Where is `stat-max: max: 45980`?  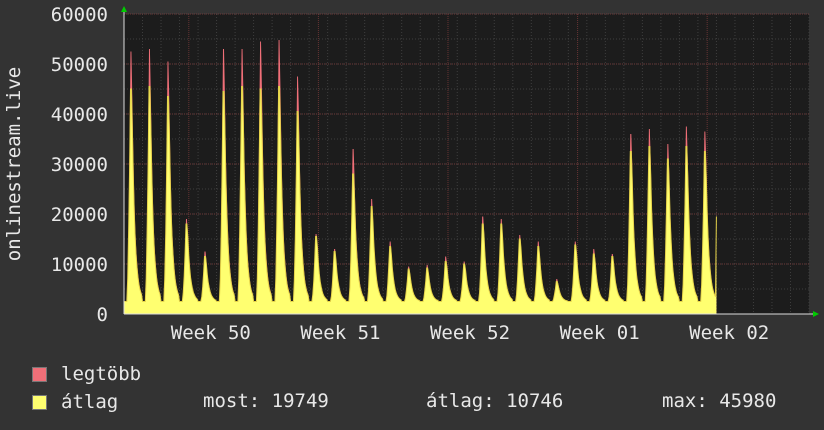
stat-max: max: 45980 is located at coordinates (719, 401).